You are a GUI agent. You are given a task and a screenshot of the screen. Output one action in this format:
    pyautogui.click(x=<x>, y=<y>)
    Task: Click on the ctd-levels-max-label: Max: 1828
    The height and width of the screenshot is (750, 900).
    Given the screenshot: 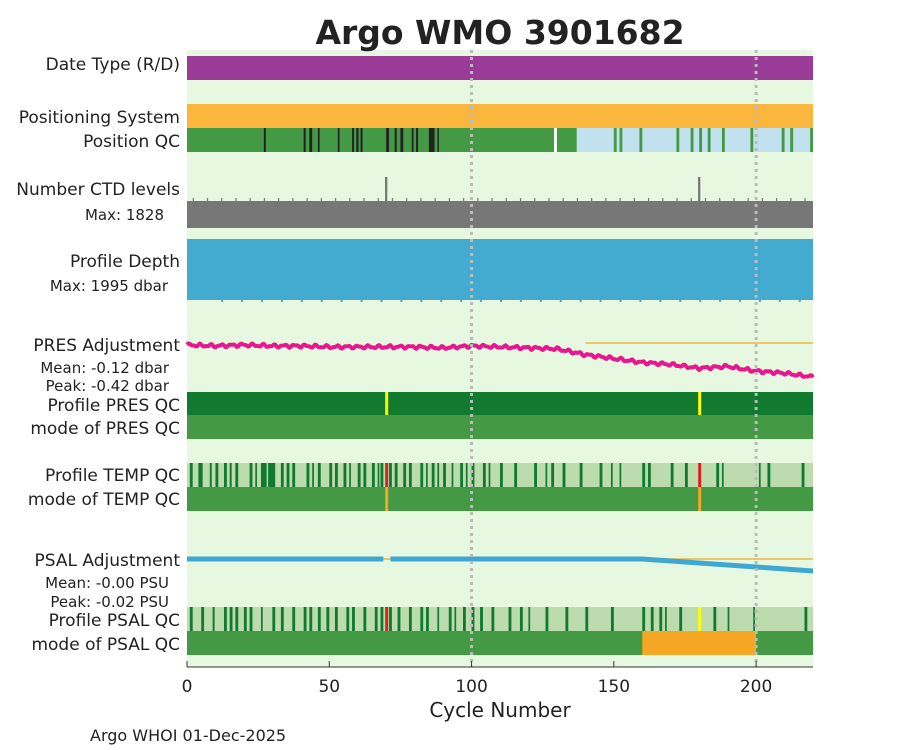 What is the action you would take?
    pyautogui.click(x=124, y=215)
    